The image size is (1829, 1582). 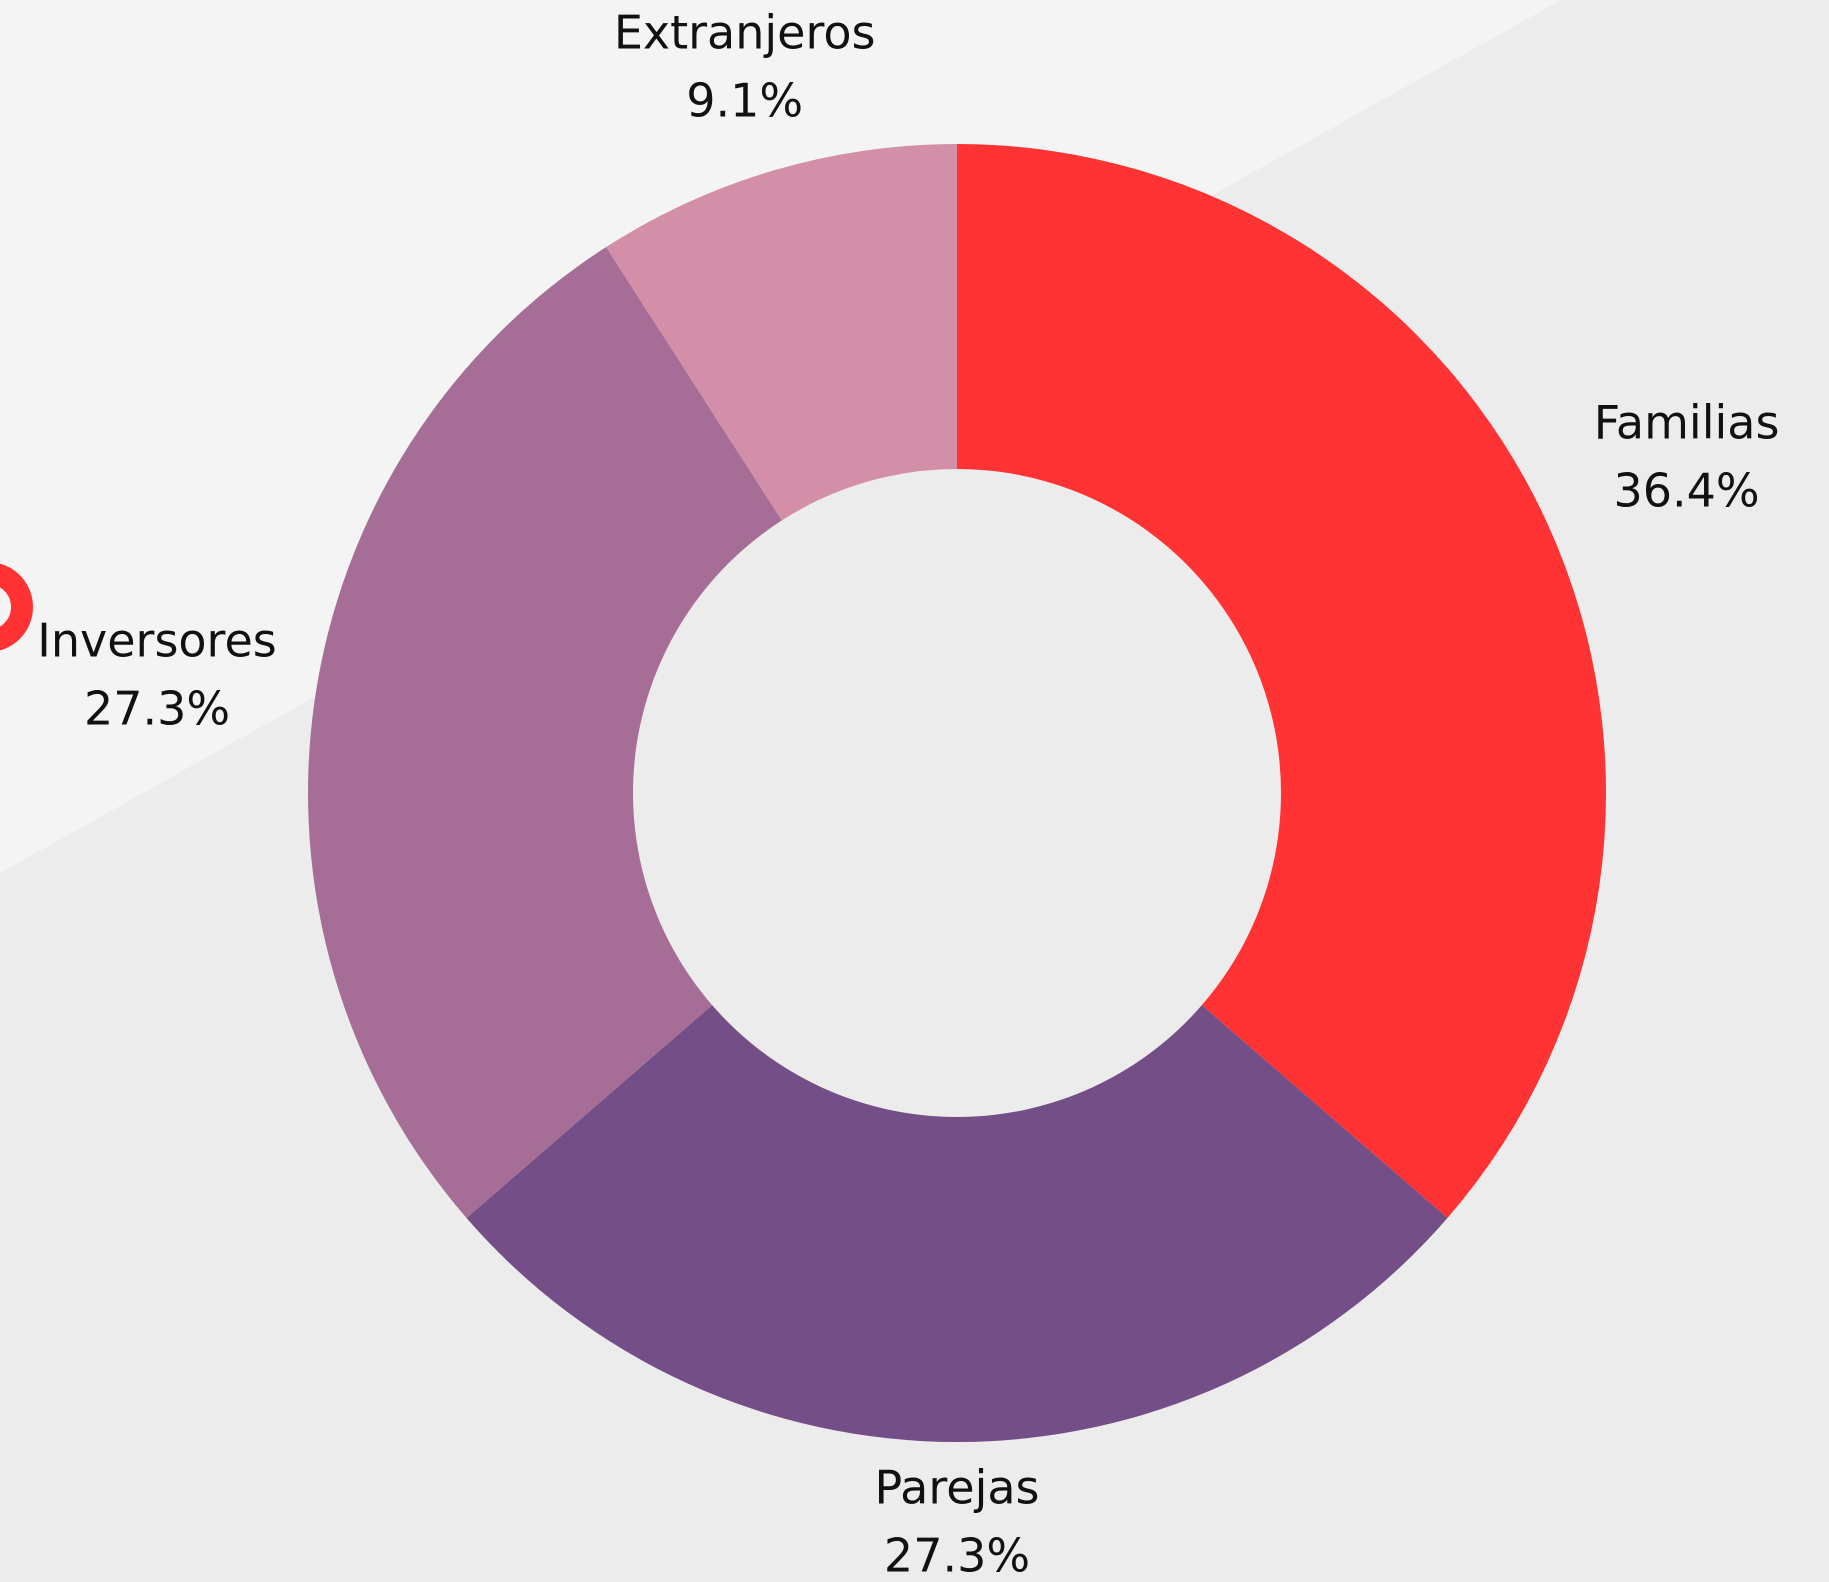 What do you see at coordinates (156, 640) in the screenshot?
I see `slice-label: Inversores` at bounding box center [156, 640].